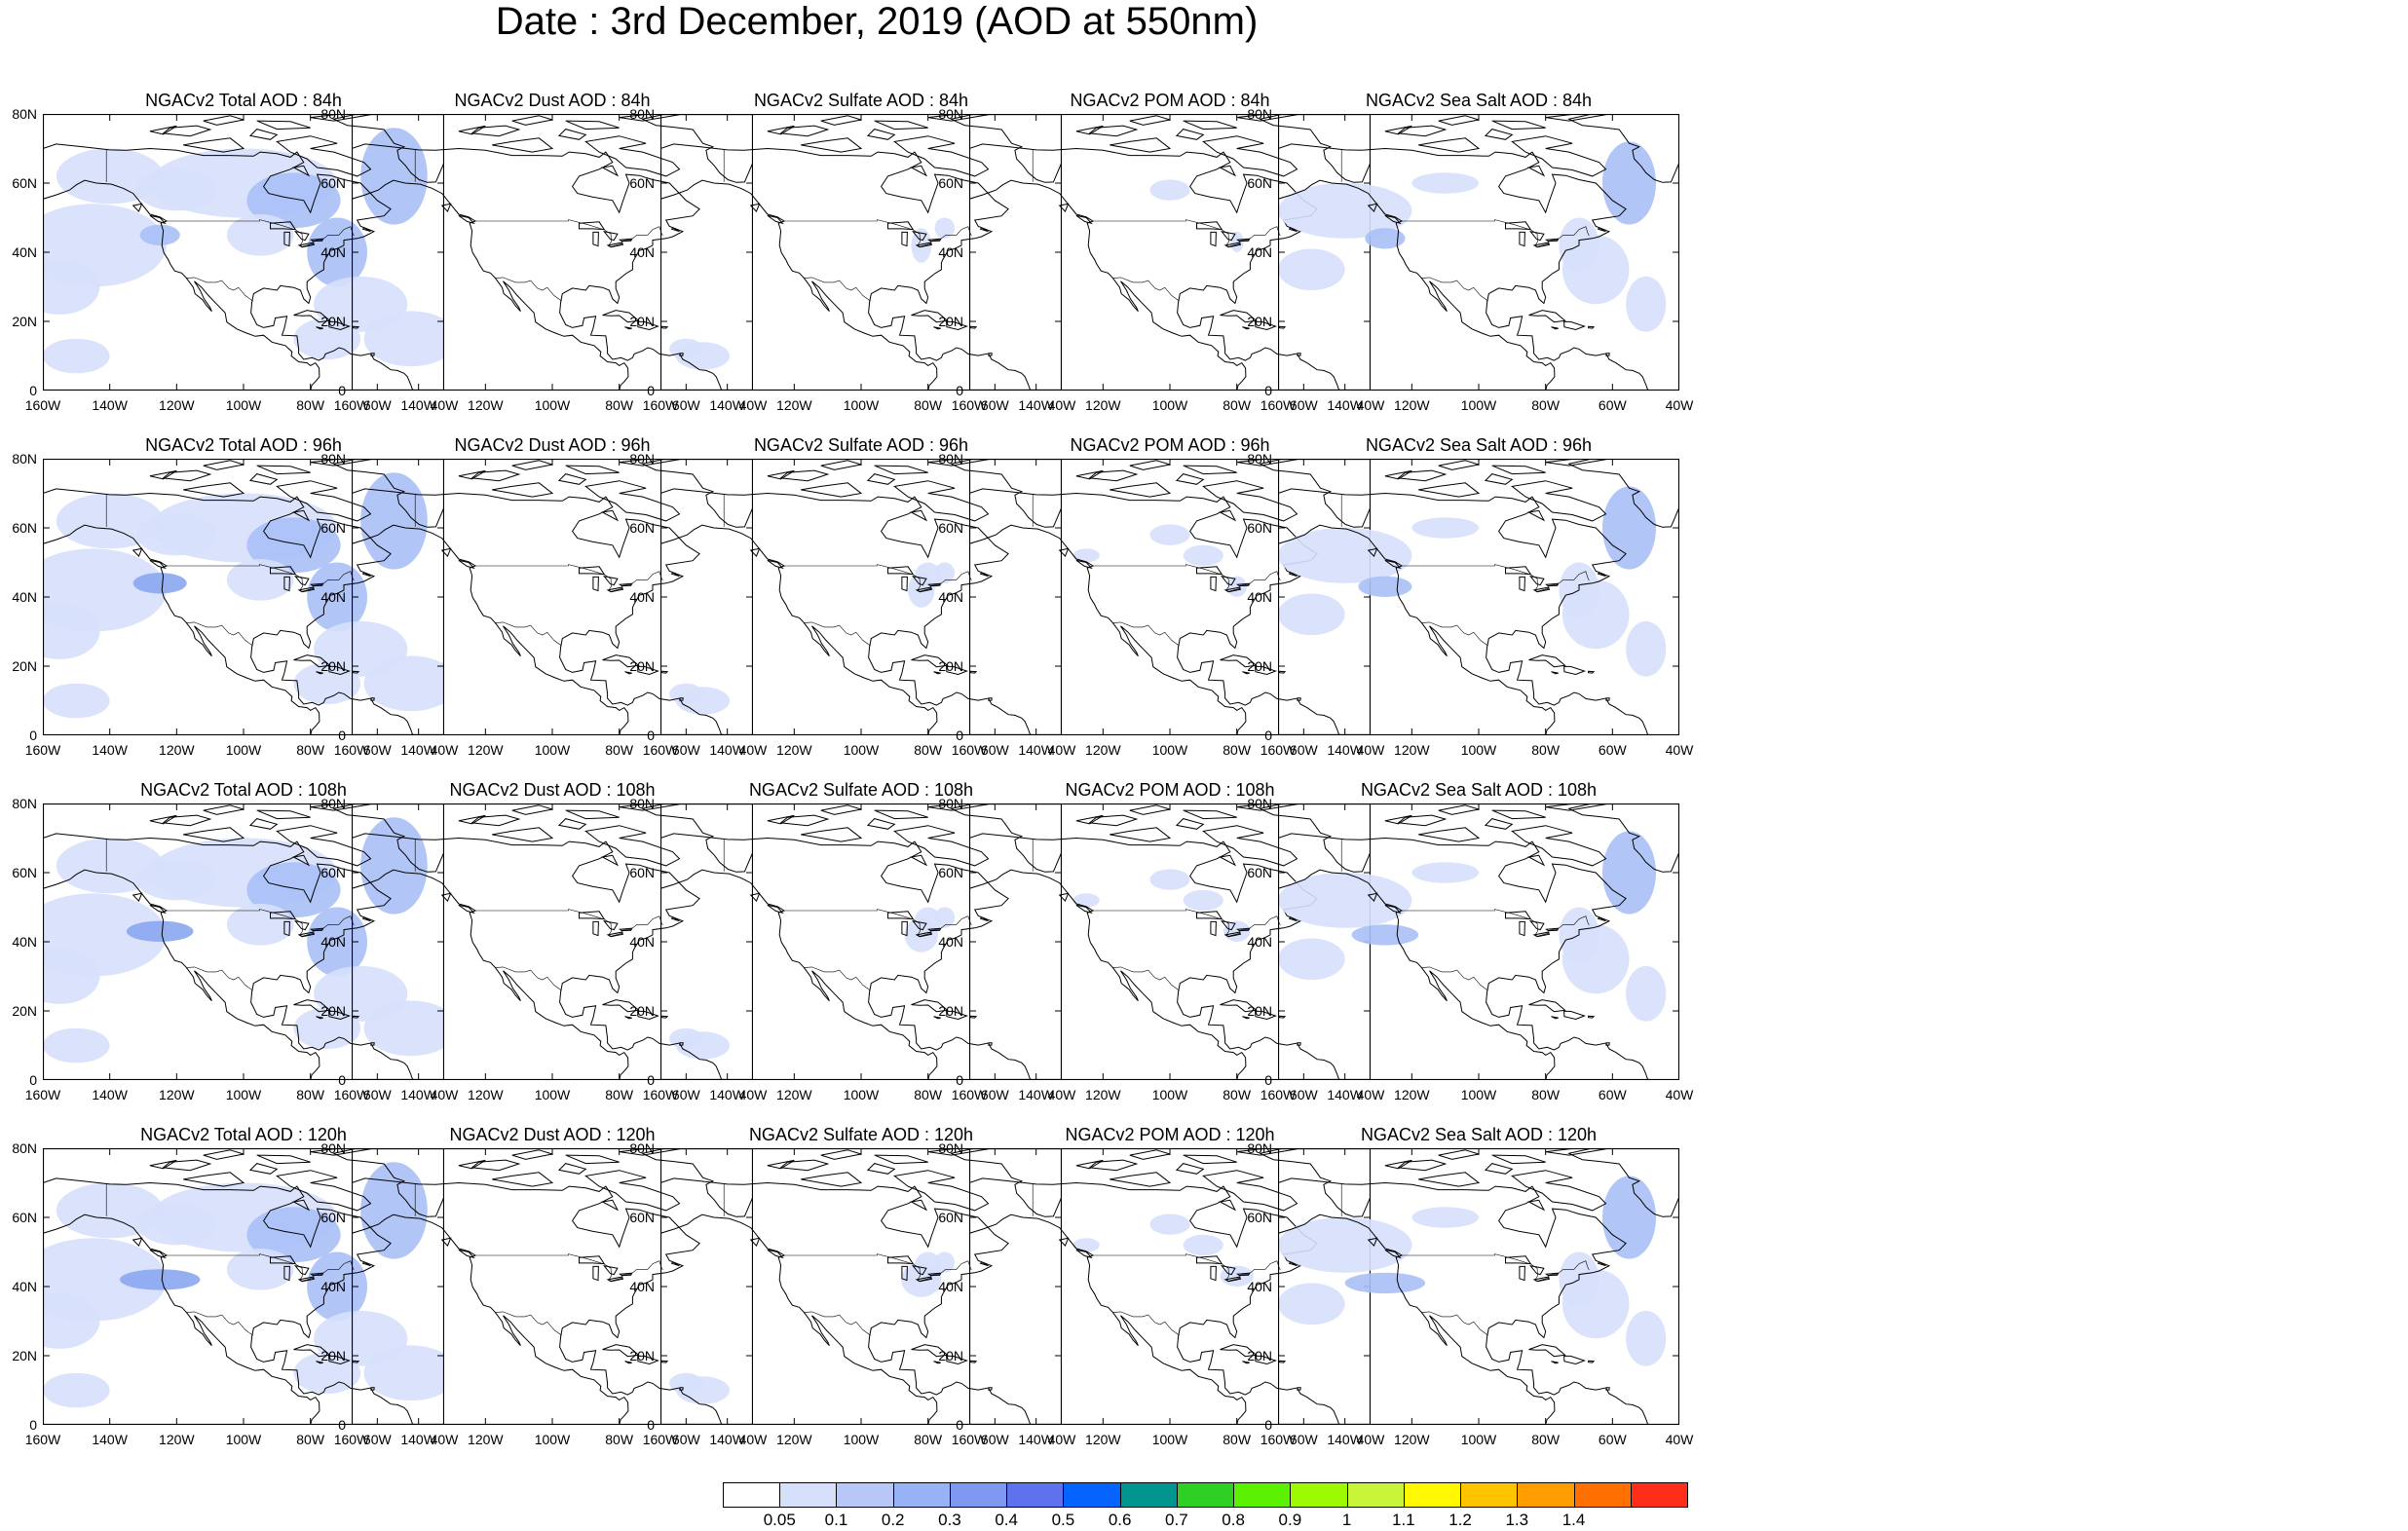  What do you see at coordinates (836, 1520) in the screenshot?
I see `colorbar-label: 0.1` at bounding box center [836, 1520].